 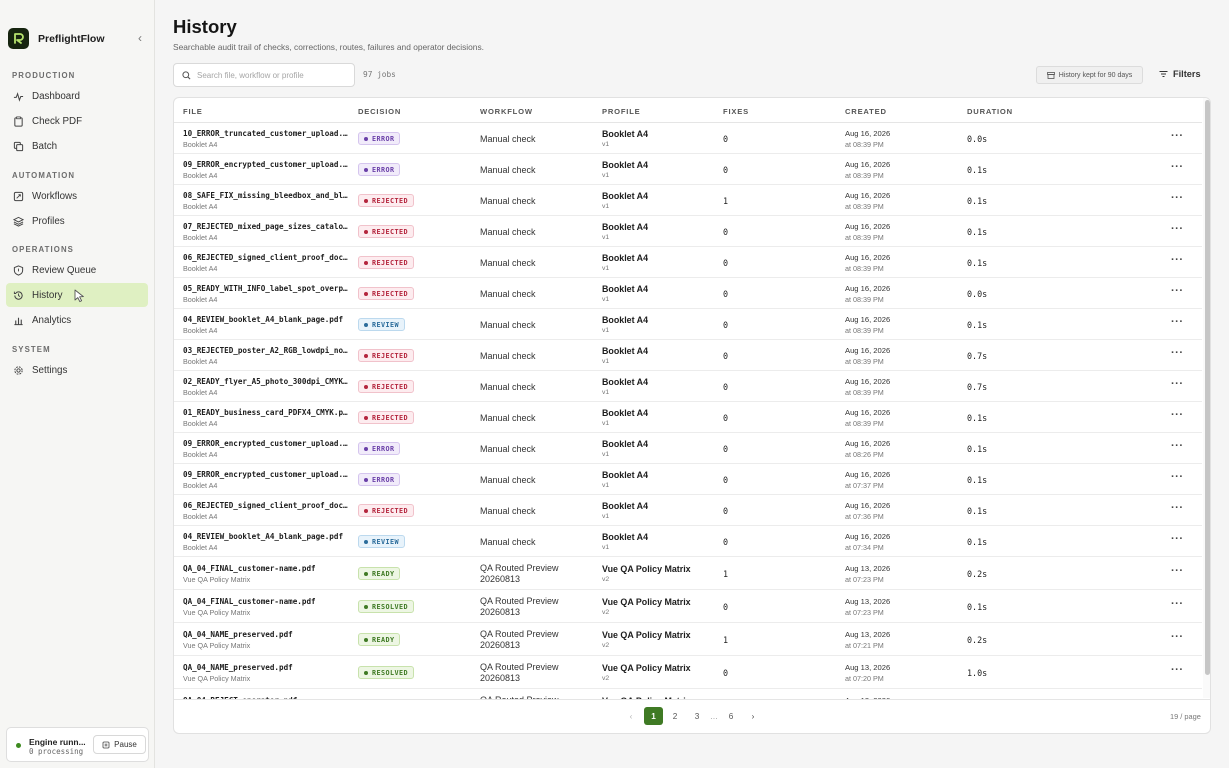 I want to click on history-icon, so click(x=18, y=295).